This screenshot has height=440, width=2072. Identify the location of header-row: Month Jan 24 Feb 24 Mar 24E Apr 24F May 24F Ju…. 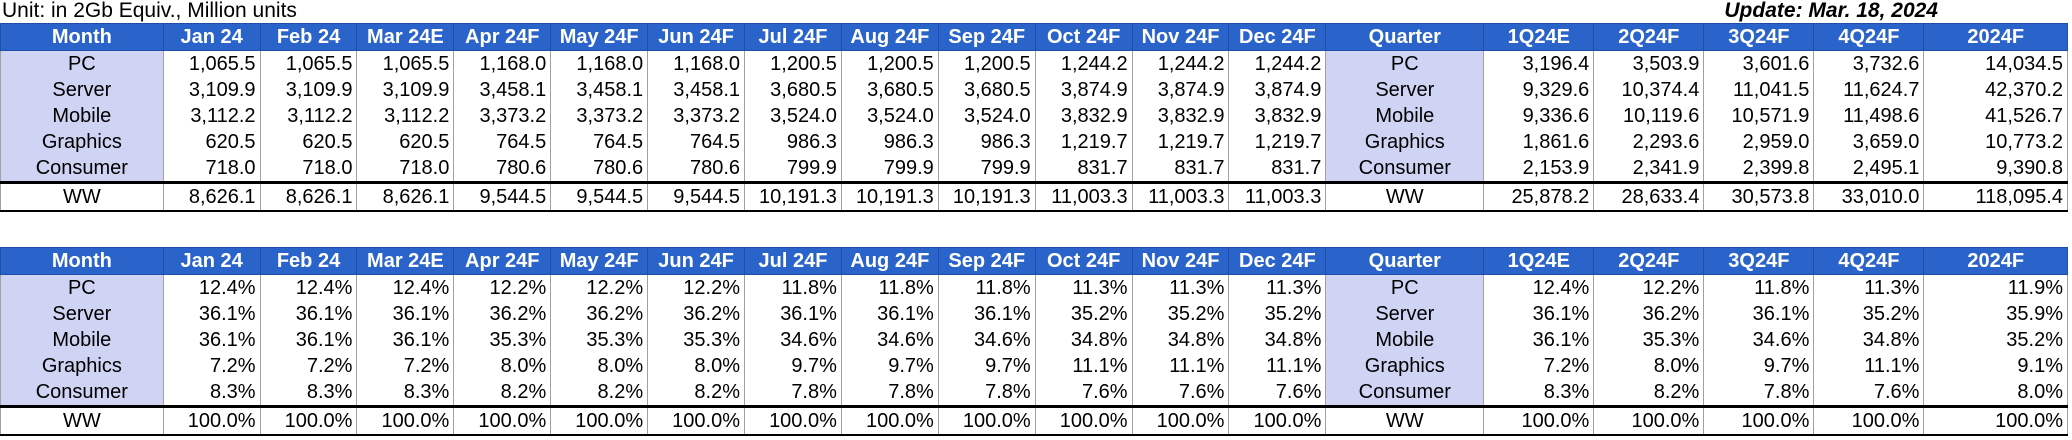
(1034, 261).